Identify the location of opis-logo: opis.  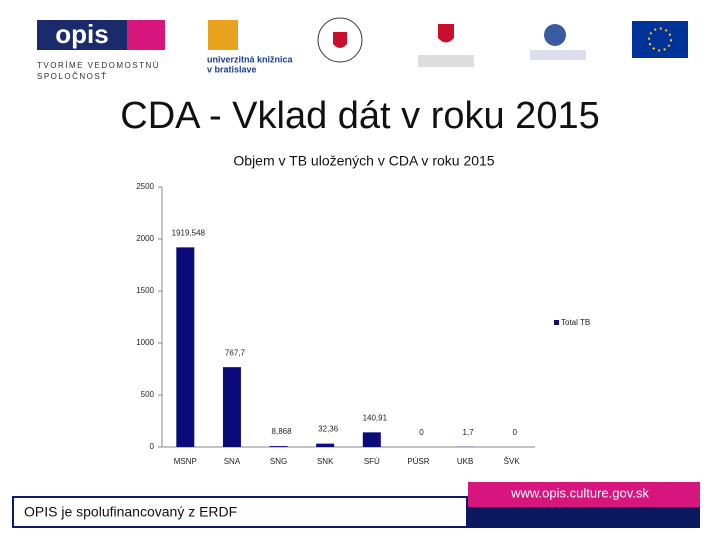
(81, 34).